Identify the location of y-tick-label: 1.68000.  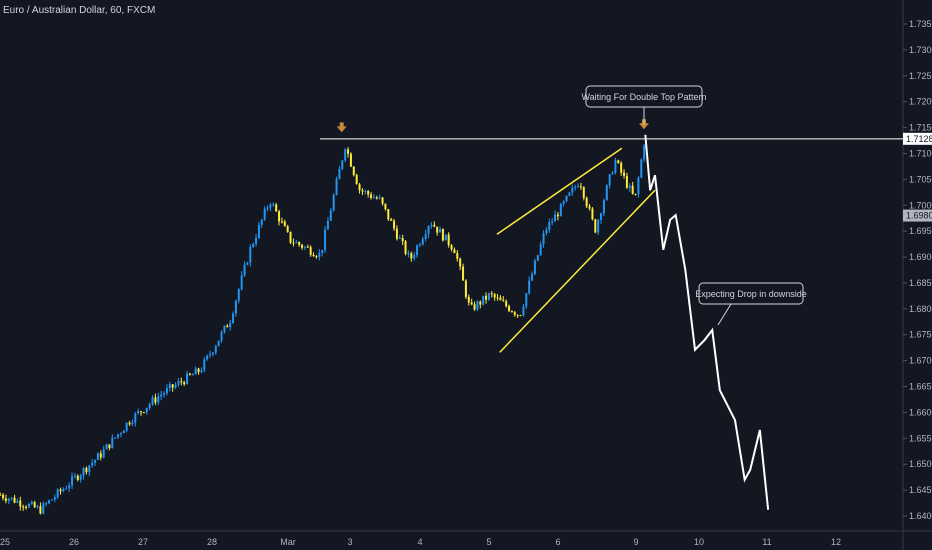
(920, 309).